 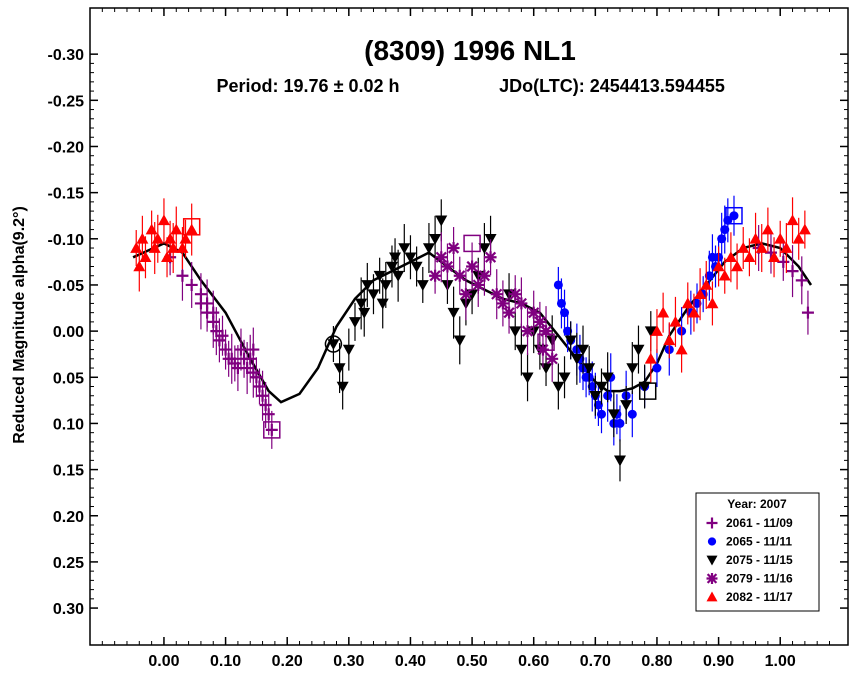 What do you see at coordinates (533, 661) in the screenshot?
I see `x-tick-label: 0.60` at bounding box center [533, 661].